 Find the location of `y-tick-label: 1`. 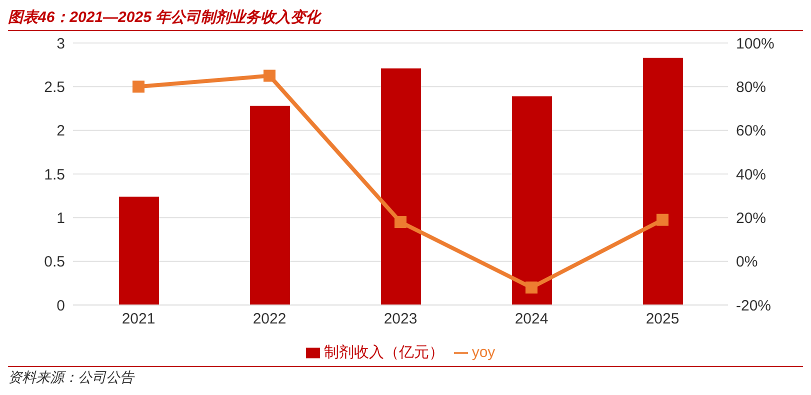

y-tick-label: 1 is located at coordinates (60, 218).